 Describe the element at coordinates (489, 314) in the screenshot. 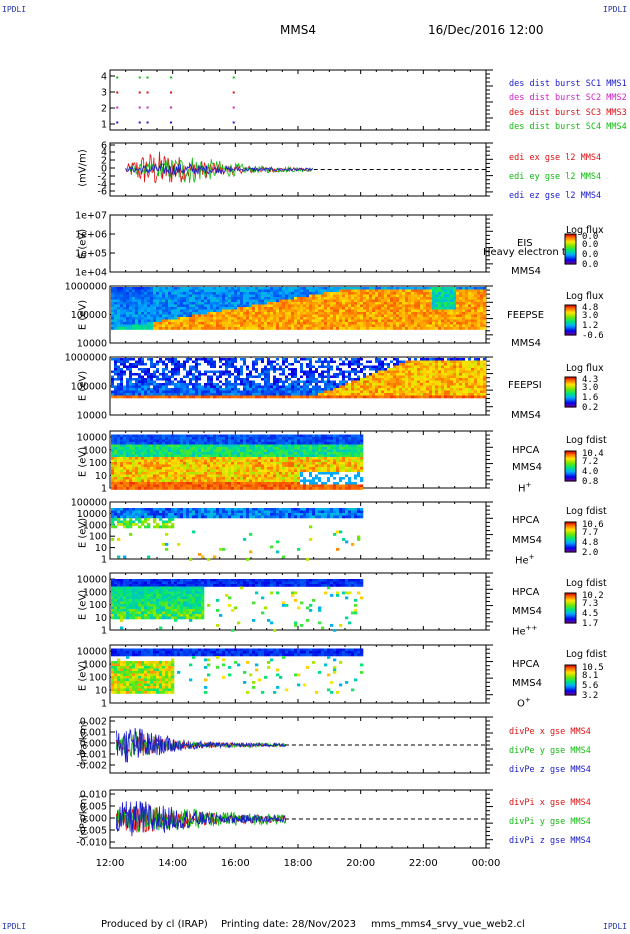

I see `feepse-right-ticks` at that location.